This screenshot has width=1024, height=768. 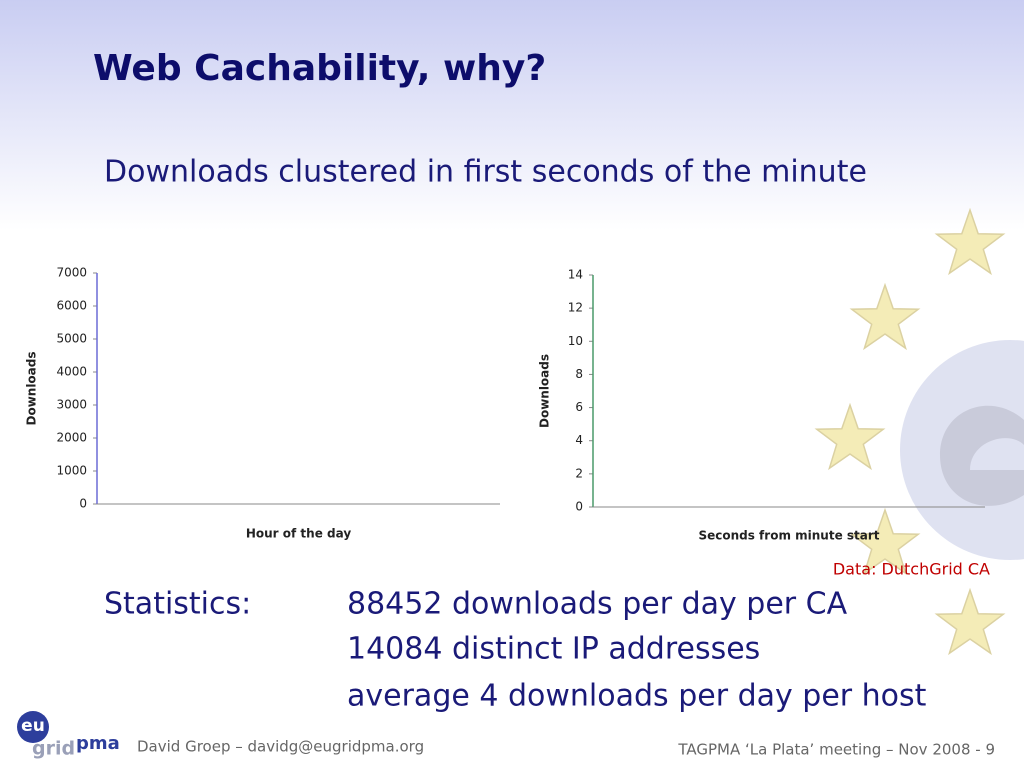 What do you see at coordinates (579, 473) in the screenshot?
I see `y-tick-label: 2` at bounding box center [579, 473].